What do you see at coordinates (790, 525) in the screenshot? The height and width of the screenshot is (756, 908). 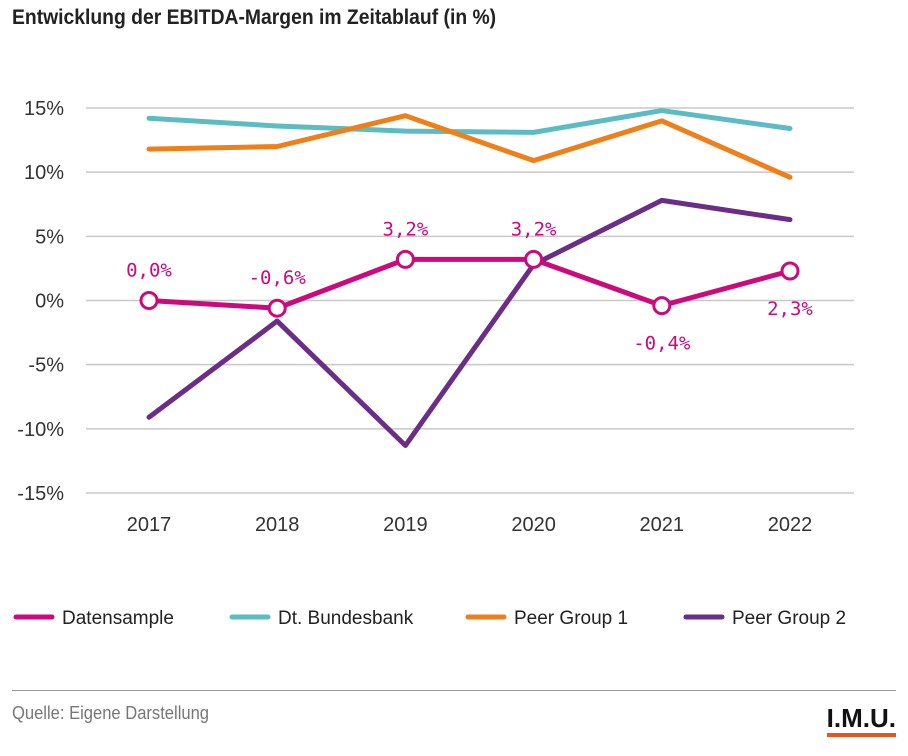 I see `x-tick-label: 2022` at bounding box center [790, 525].